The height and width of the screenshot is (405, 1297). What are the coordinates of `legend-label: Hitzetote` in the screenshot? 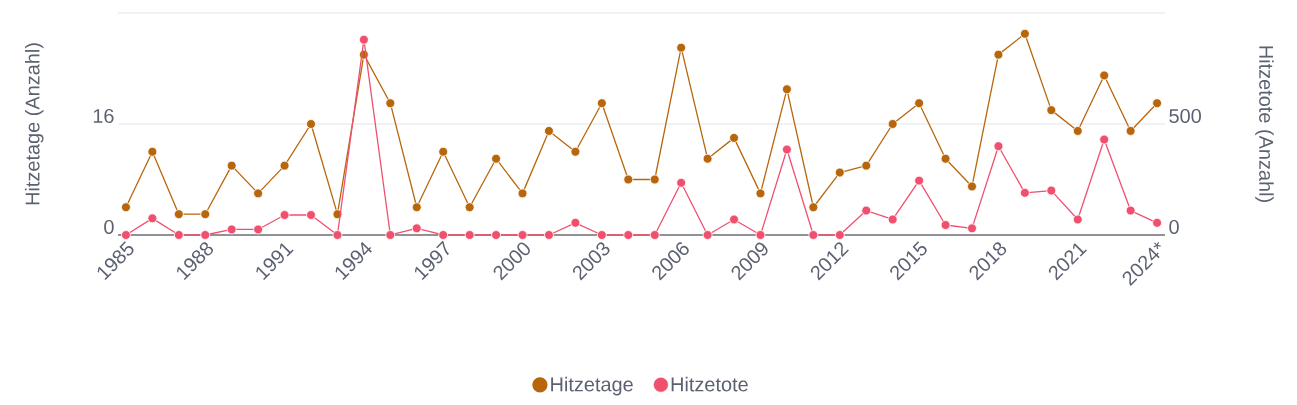 It's located at (709, 384).